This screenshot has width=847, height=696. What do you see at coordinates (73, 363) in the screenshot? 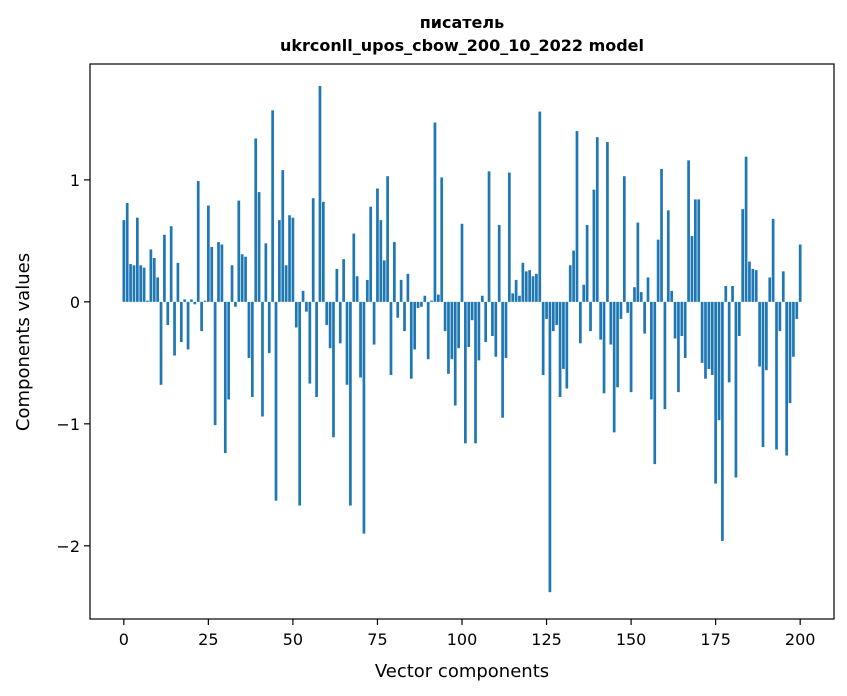
I see `y-axis-ticks: −2 −1 0 1` at bounding box center [73, 363].